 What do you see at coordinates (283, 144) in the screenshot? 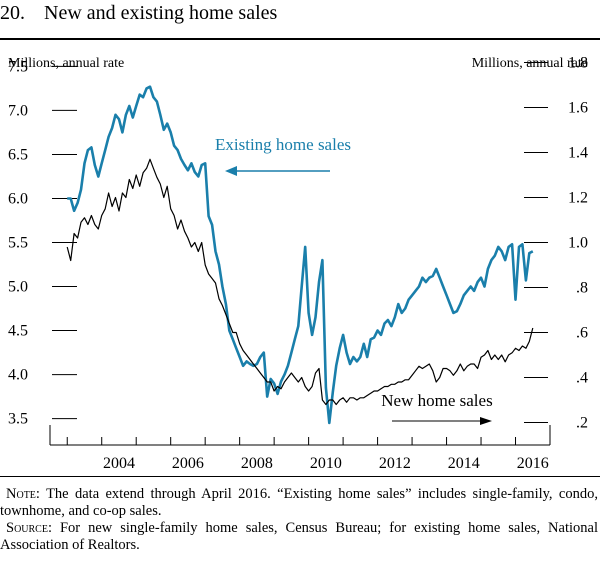
I see `existing-series-label: Existing home sales` at bounding box center [283, 144].